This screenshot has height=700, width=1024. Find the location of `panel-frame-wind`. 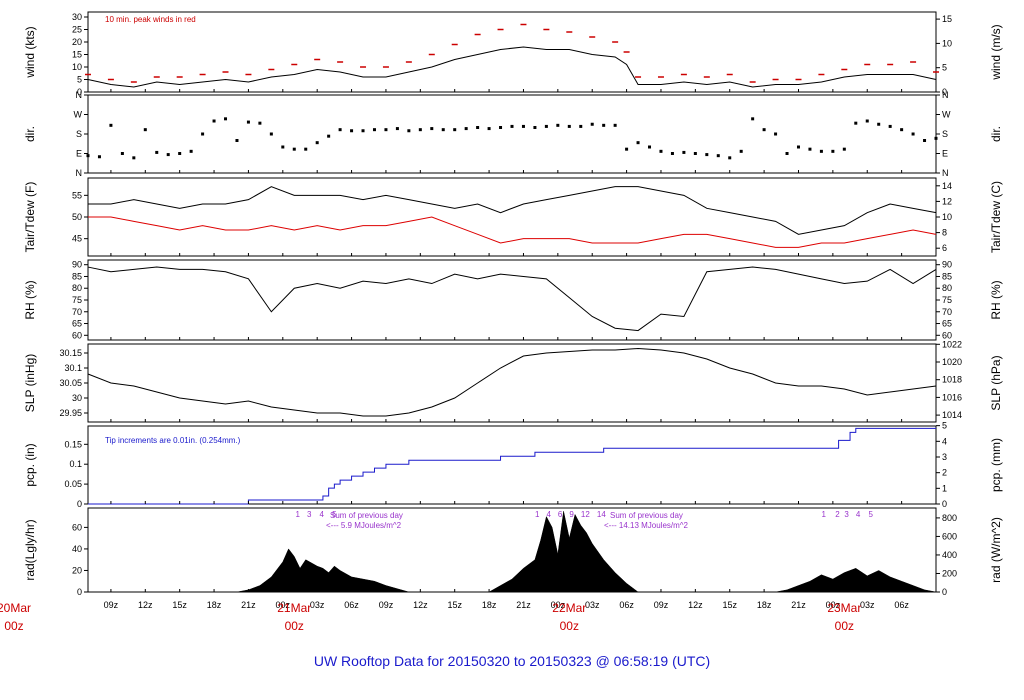

panel-frame-wind is located at coordinates (512, 52).